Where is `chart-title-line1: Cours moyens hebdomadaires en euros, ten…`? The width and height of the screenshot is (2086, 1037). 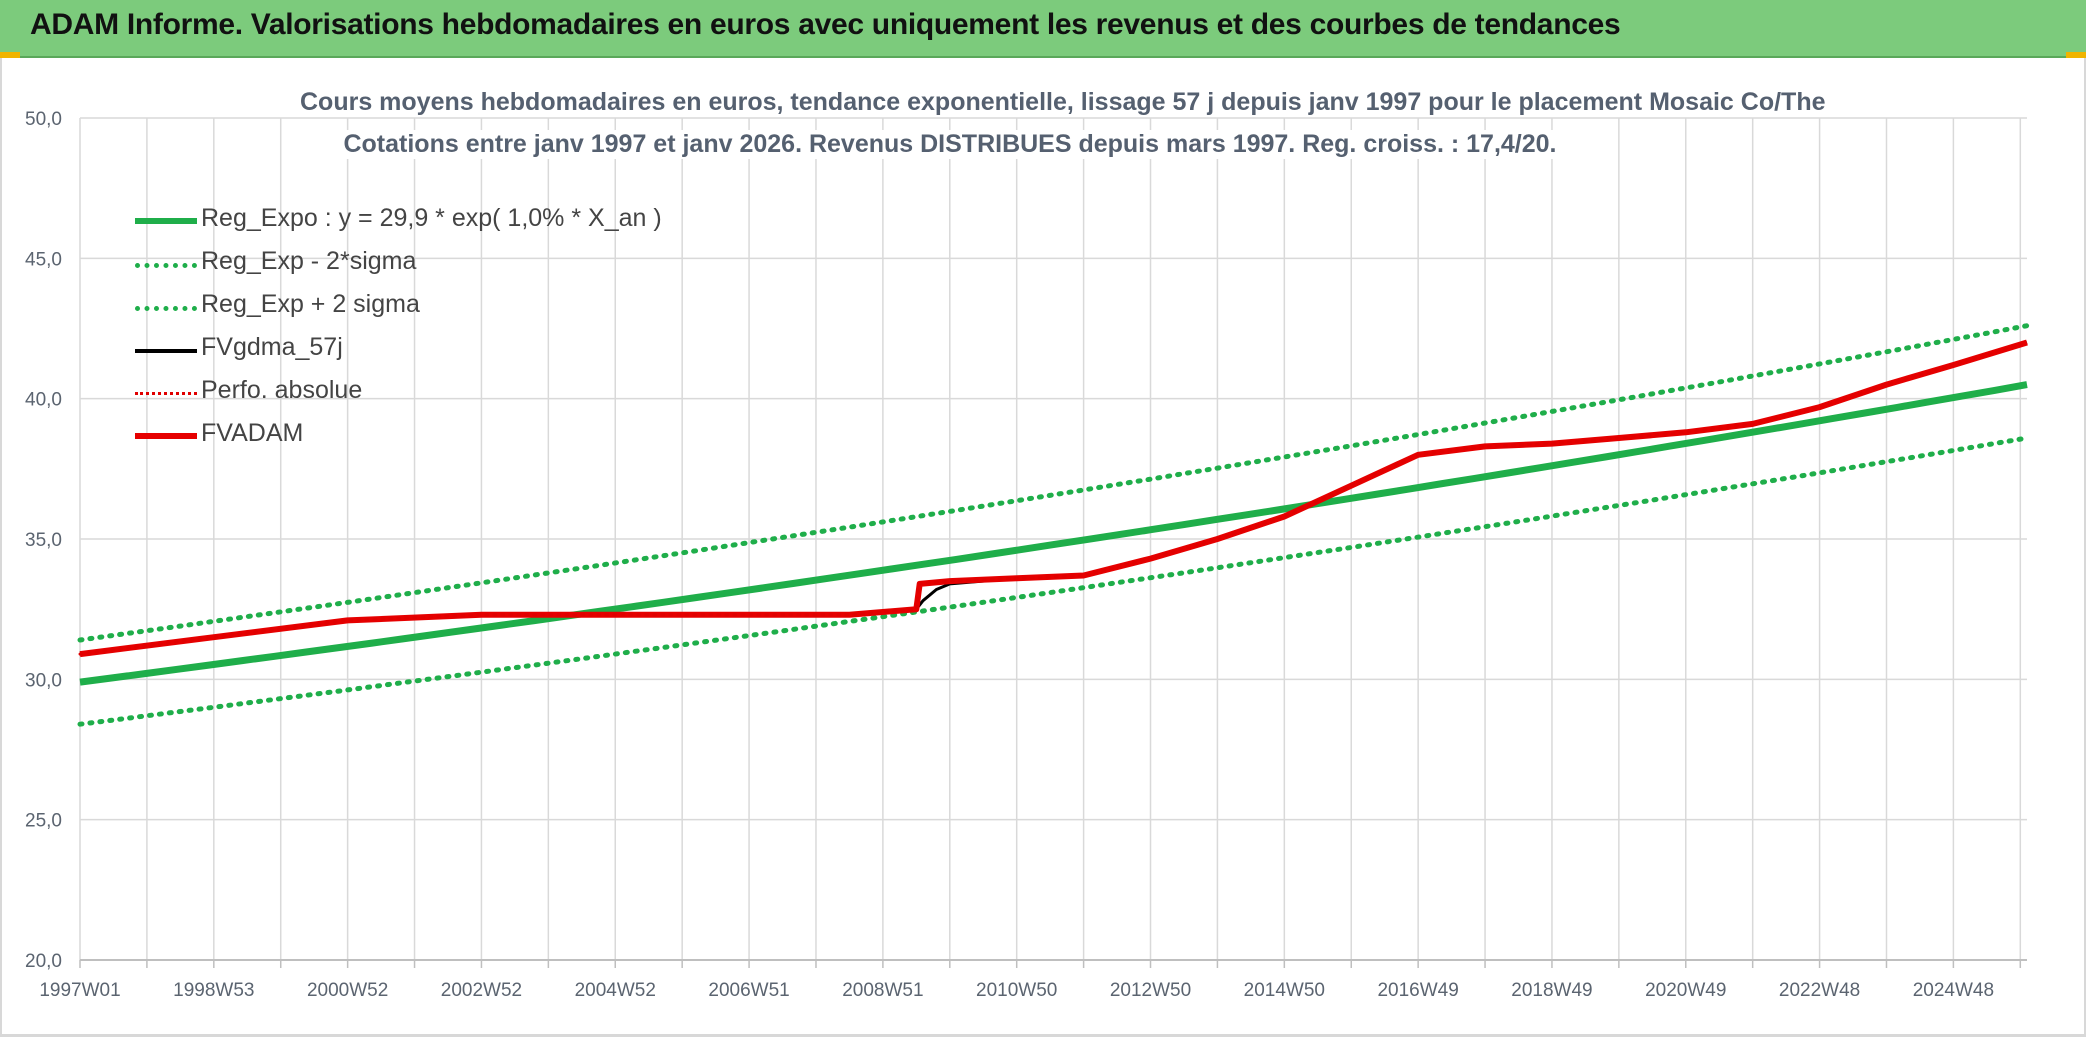
chart-title-line1: Cours moyens hebdomadaires en euros, ten… is located at coordinates (1063, 102).